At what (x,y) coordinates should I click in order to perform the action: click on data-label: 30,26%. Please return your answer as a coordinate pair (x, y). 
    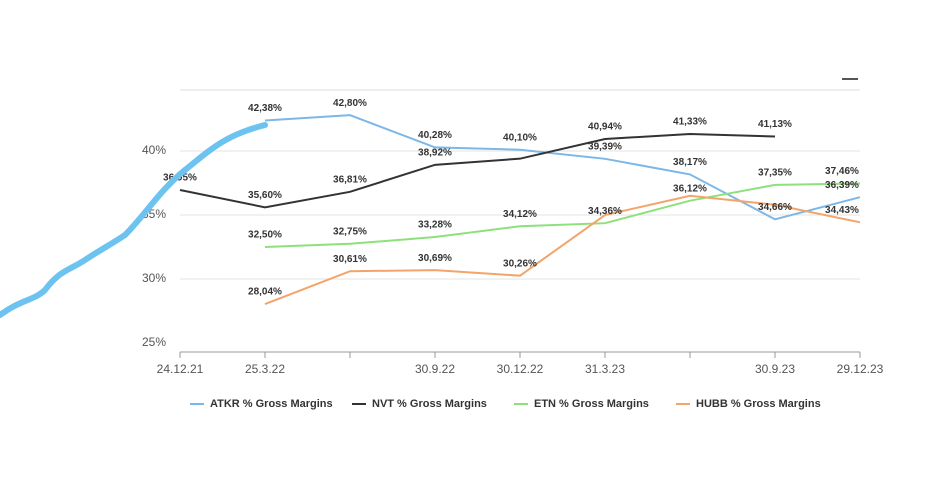
    Looking at the image, I should click on (520, 263).